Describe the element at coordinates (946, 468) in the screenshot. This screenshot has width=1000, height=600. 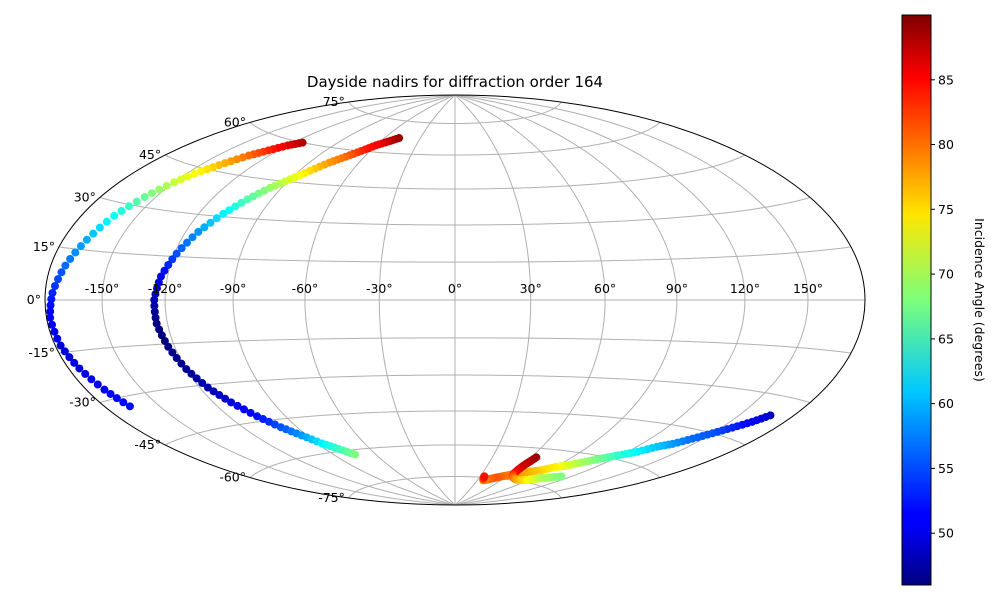
I see `colorbar-tick-label: 55` at that location.